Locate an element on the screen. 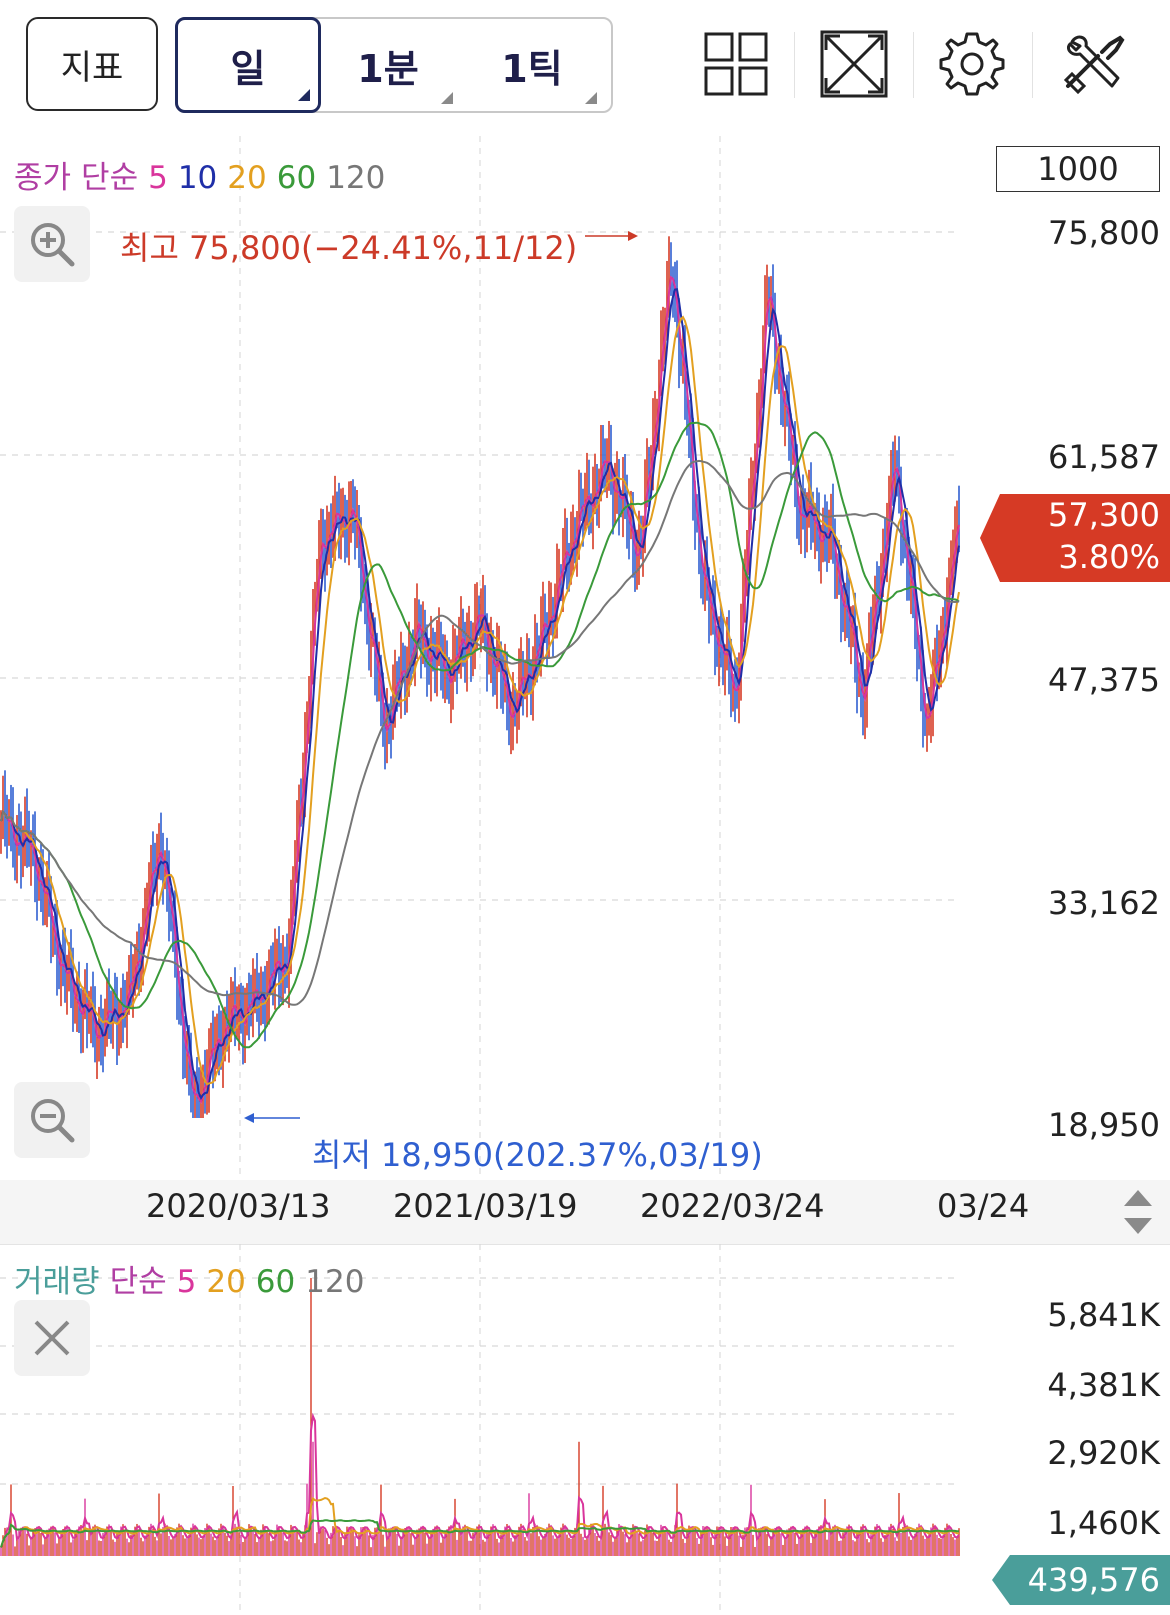 The height and width of the screenshot is (1615, 1170). close-icon is located at coordinates (52, 1338).